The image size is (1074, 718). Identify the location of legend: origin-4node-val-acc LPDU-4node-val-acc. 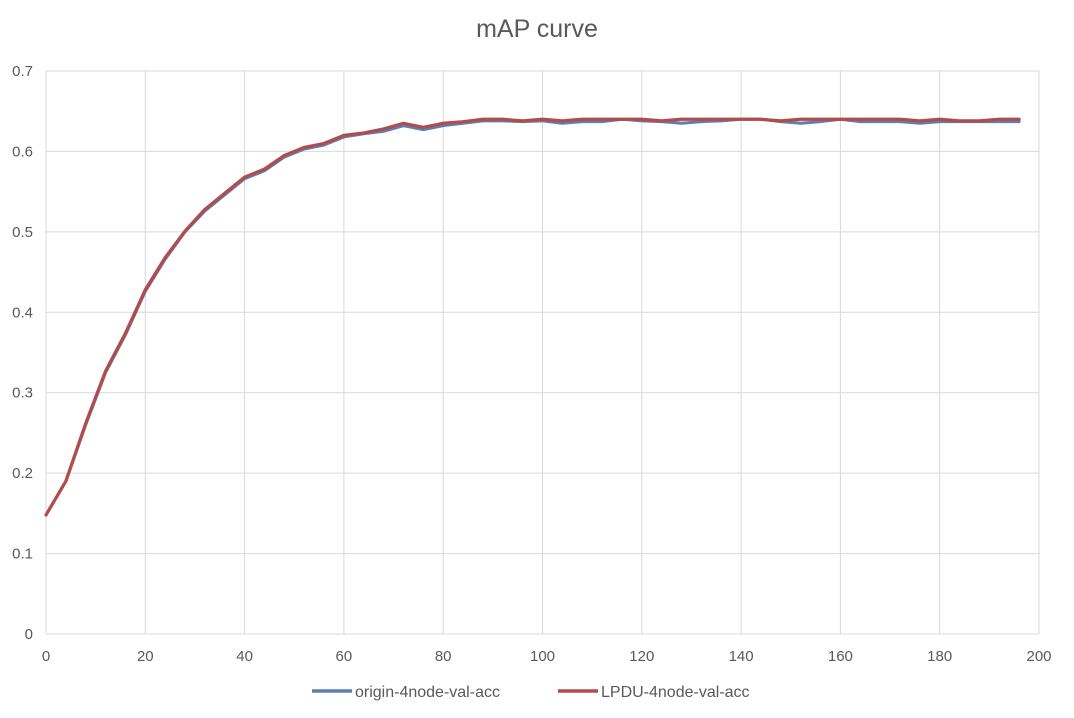
(531, 692).